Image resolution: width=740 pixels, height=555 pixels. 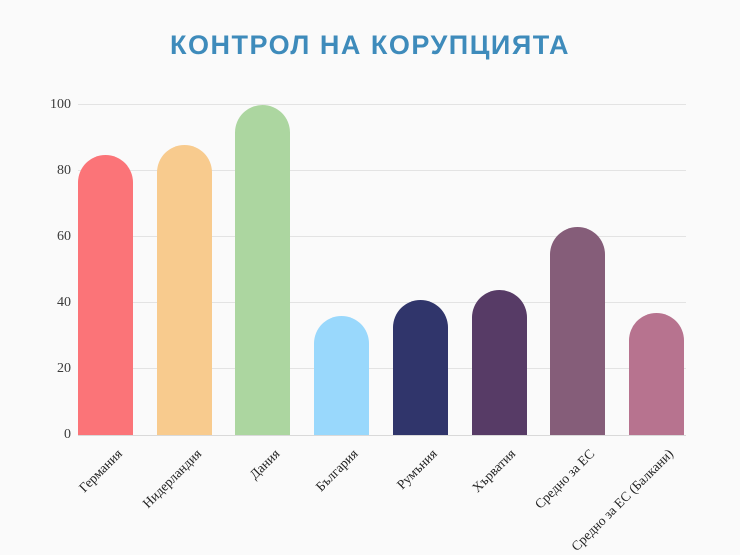 I want to click on y-axis-tick-label: 0, so click(x=67, y=434).